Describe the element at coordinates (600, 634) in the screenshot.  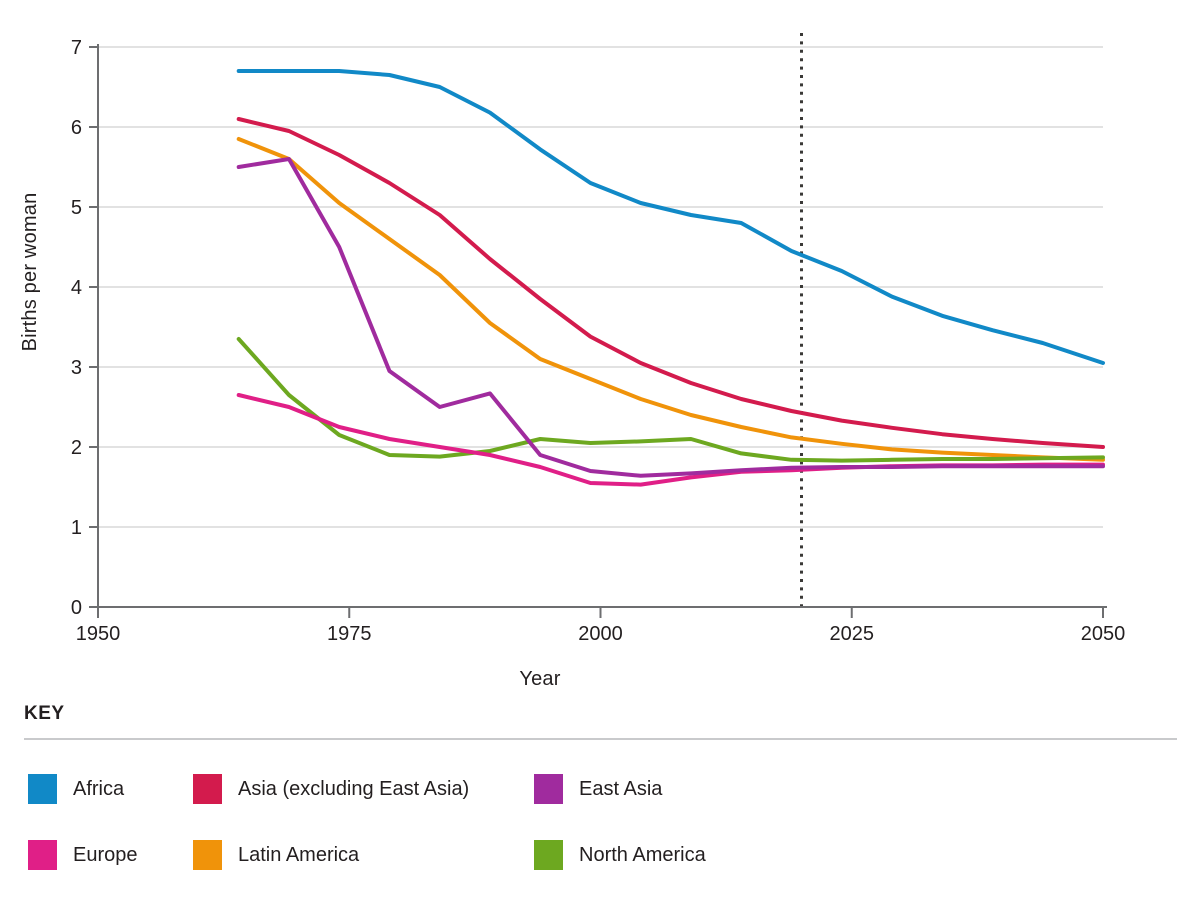
I see `x-tick-label: 2000` at that location.